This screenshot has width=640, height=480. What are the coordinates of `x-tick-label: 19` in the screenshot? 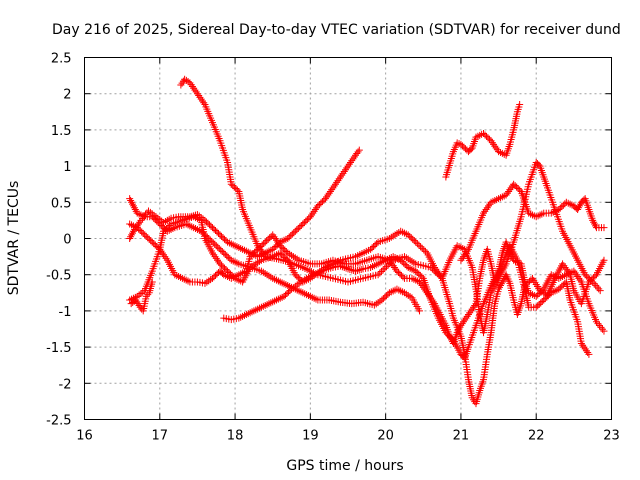 It's located at (310, 436).